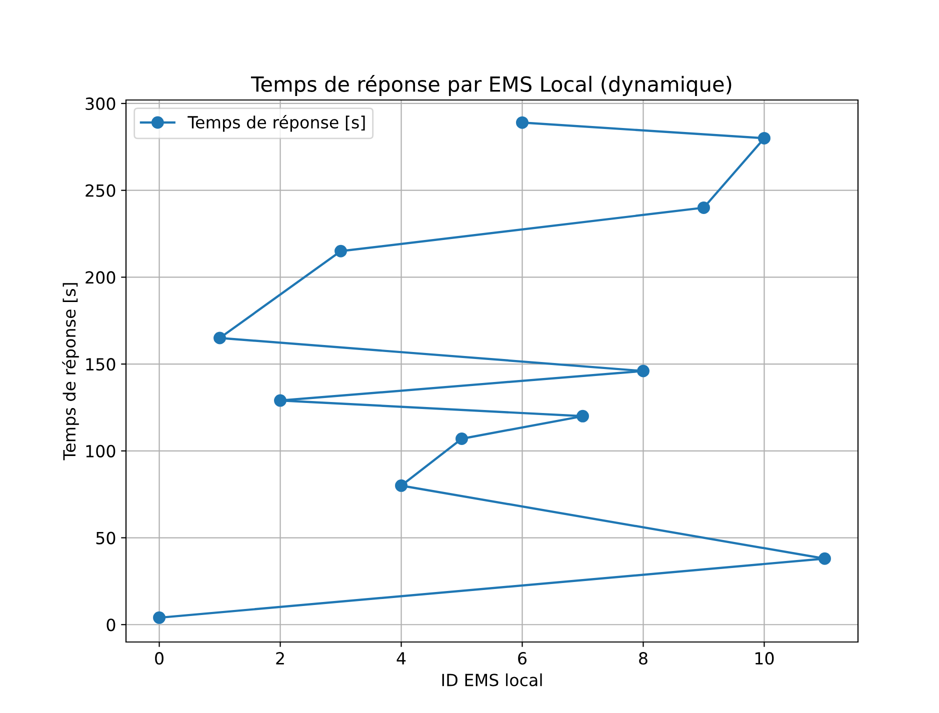 This screenshot has height=713, width=939. Describe the element at coordinates (522, 658) in the screenshot. I see `x-tick-label: 6` at that location.